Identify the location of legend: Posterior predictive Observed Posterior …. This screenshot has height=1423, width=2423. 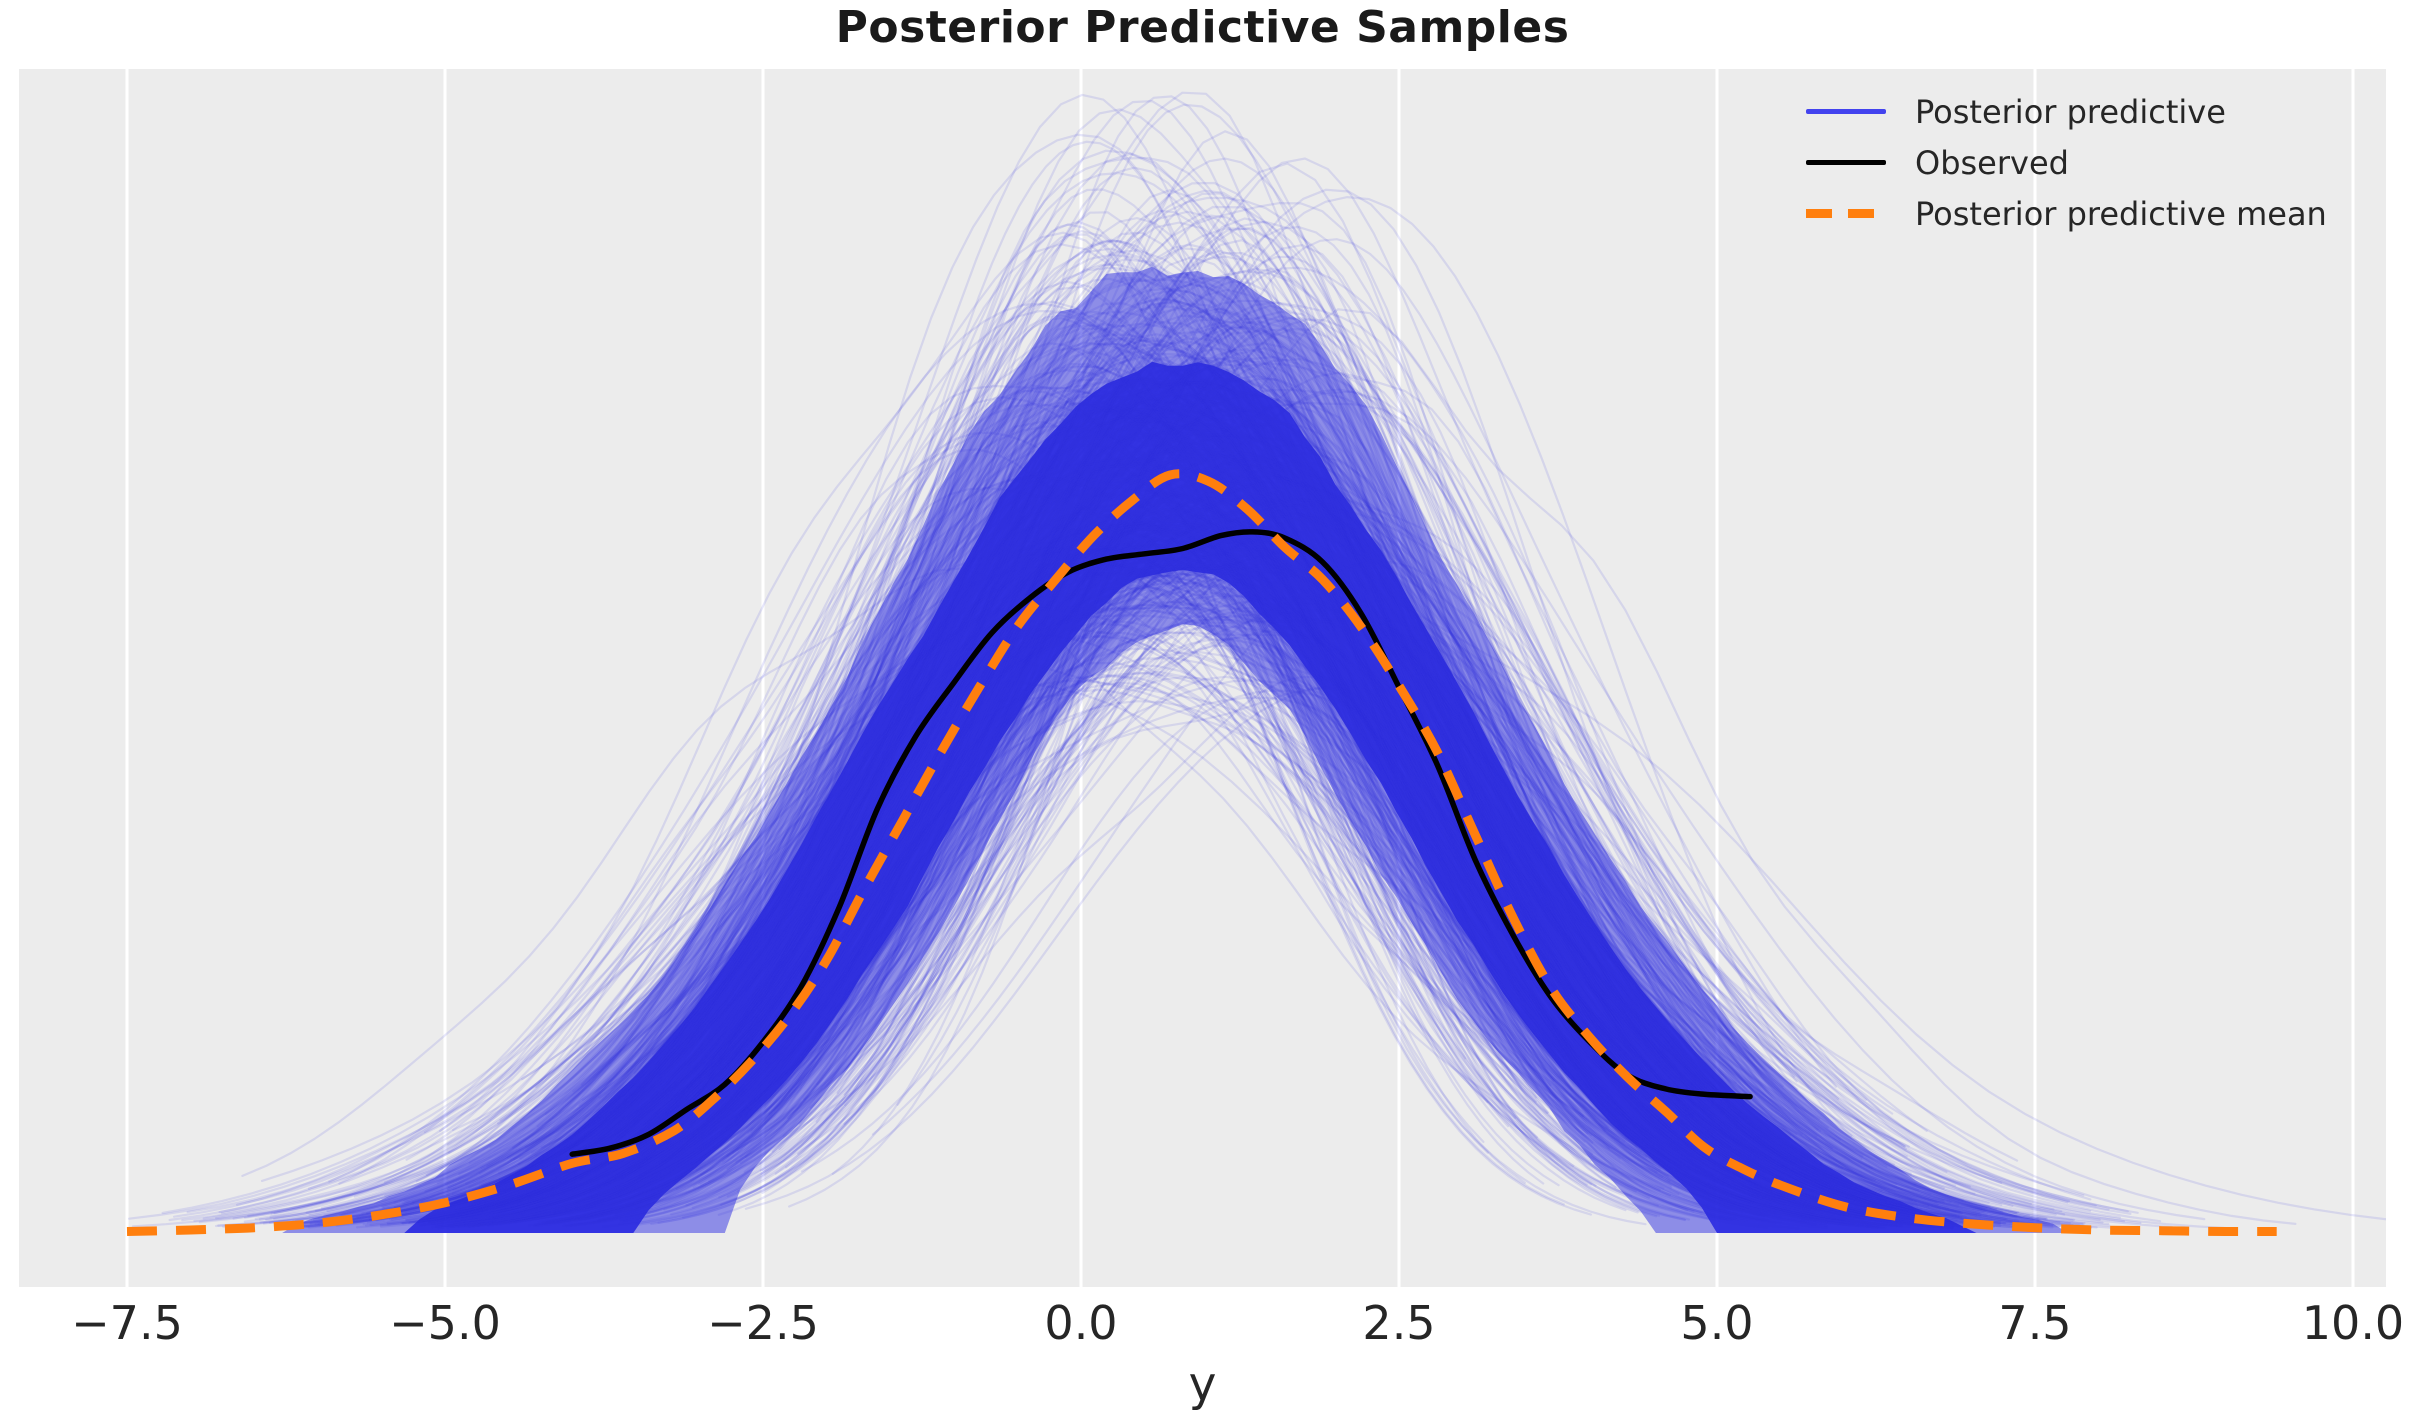
(2066, 162).